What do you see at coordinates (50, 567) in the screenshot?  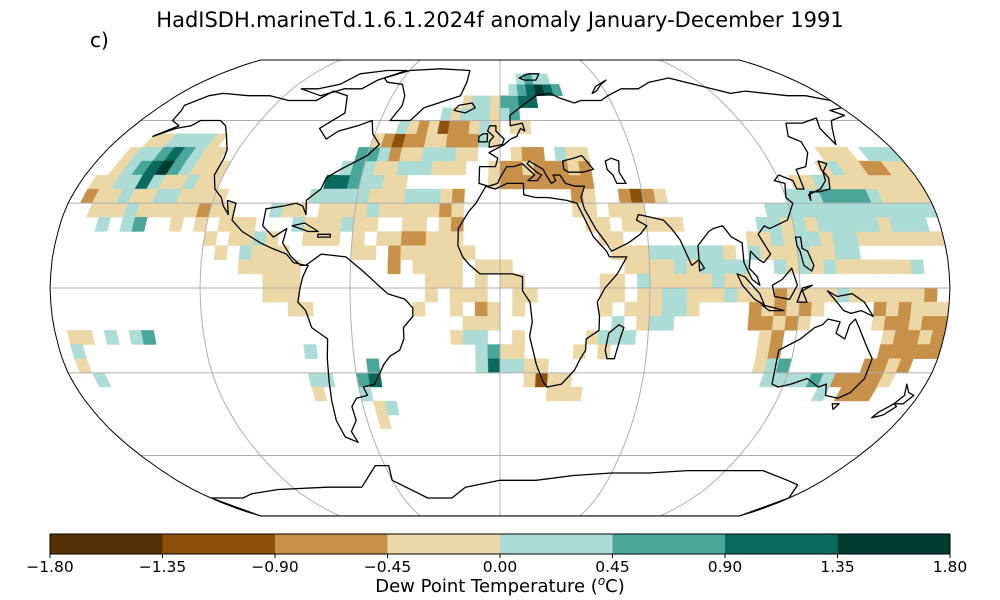 I see `colorbar-tick: −1.80` at bounding box center [50, 567].